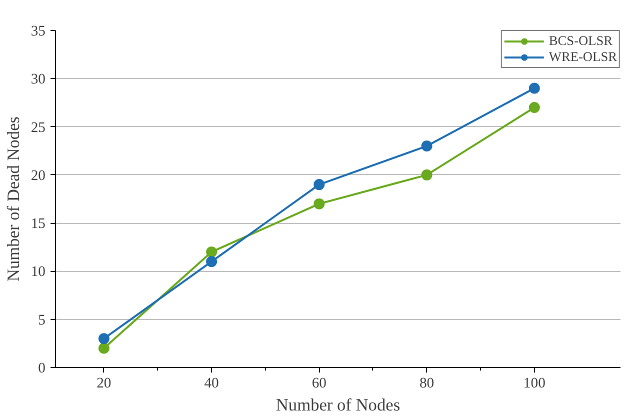 The width and height of the screenshot is (636, 417). What do you see at coordinates (534, 384) in the screenshot?
I see `x-tick-label: 100` at bounding box center [534, 384].